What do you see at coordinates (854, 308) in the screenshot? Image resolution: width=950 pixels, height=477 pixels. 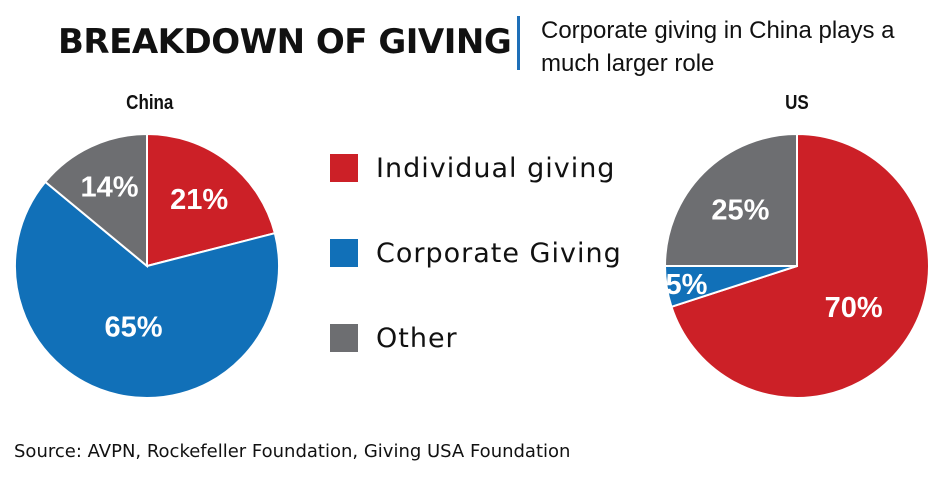 I see `us-pie-label-individual-giving: 70%` at bounding box center [854, 308].